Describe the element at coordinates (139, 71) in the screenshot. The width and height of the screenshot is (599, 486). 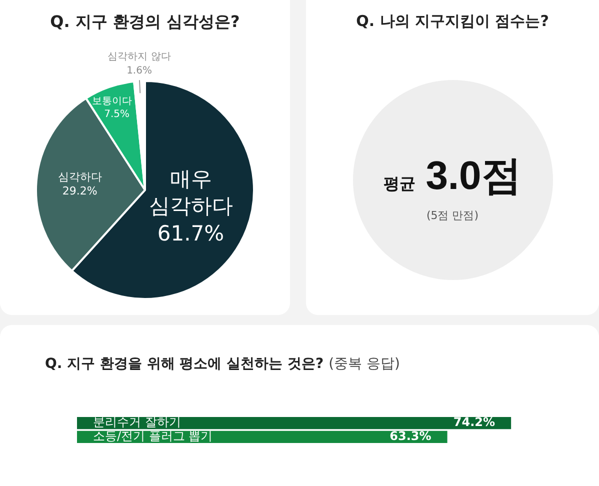
I see `data-label: 1.6%` at that location.